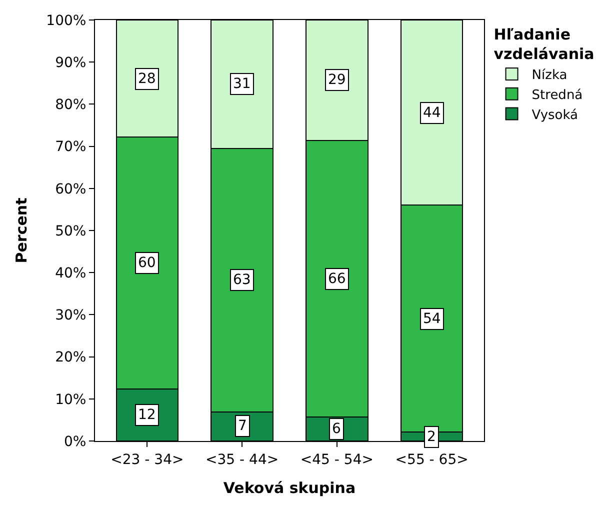 Image resolution: width=609 pixels, height=521 pixels. I want to click on legend-label: Nízka, so click(550, 76).